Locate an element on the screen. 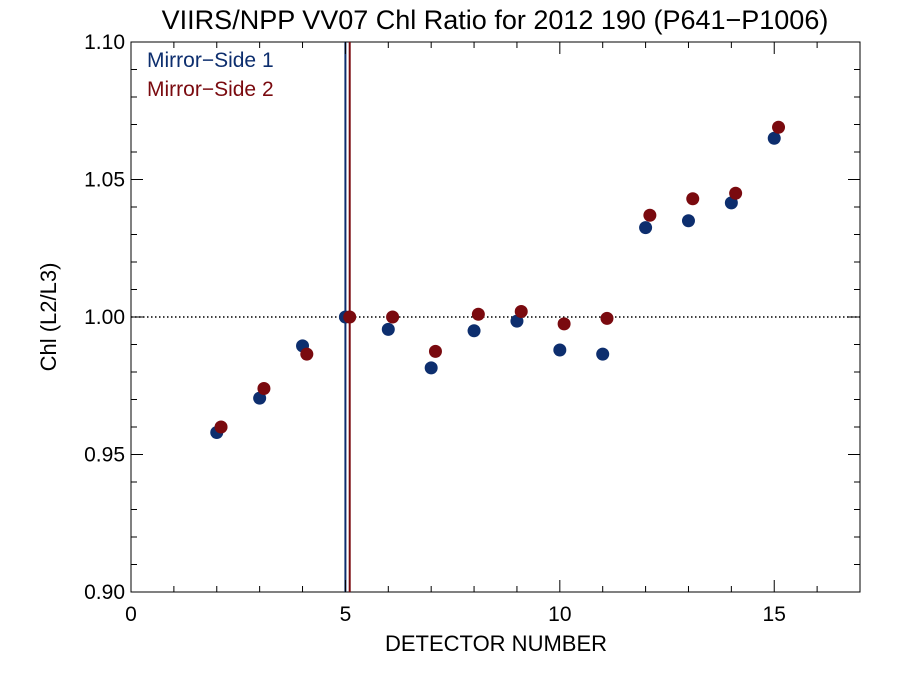  x-tick-label: 15 is located at coordinates (774, 614).